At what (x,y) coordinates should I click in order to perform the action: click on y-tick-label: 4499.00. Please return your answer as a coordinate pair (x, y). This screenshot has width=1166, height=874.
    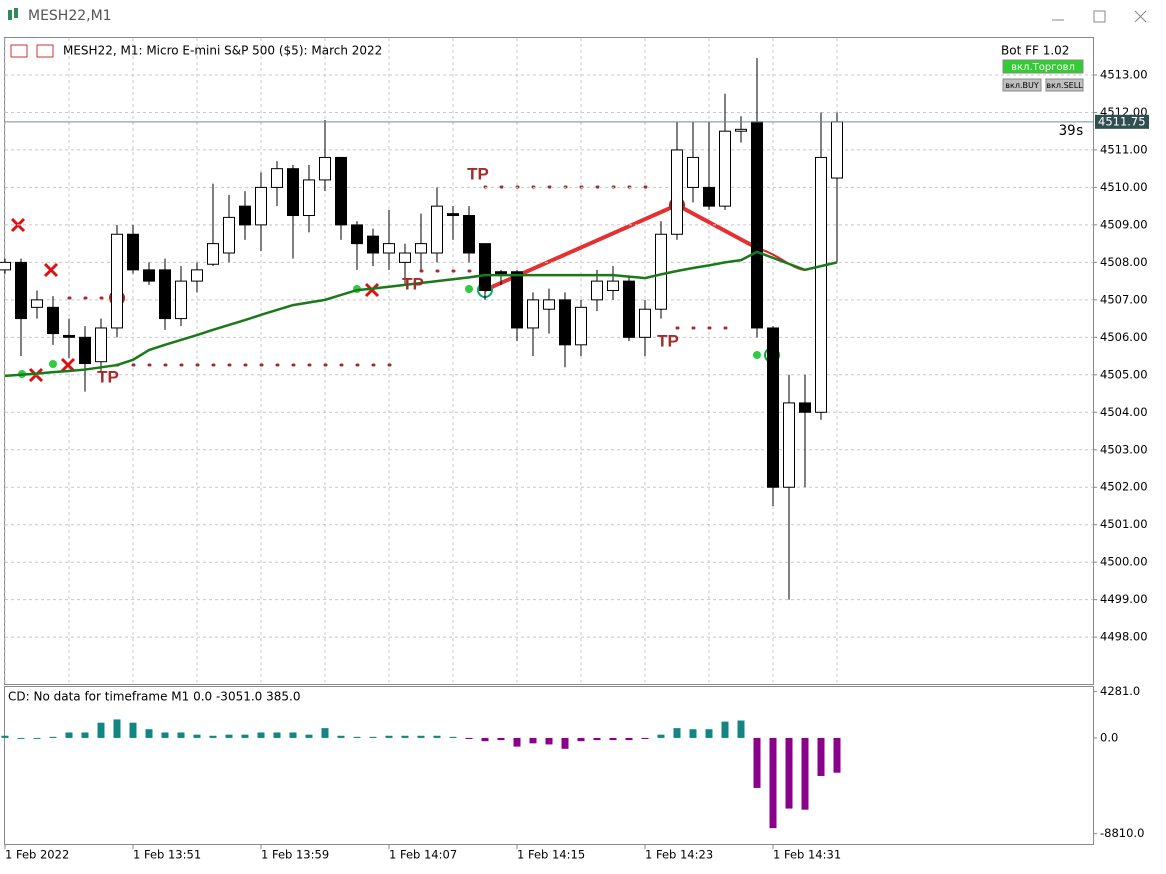
    Looking at the image, I should click on (1124, 599).